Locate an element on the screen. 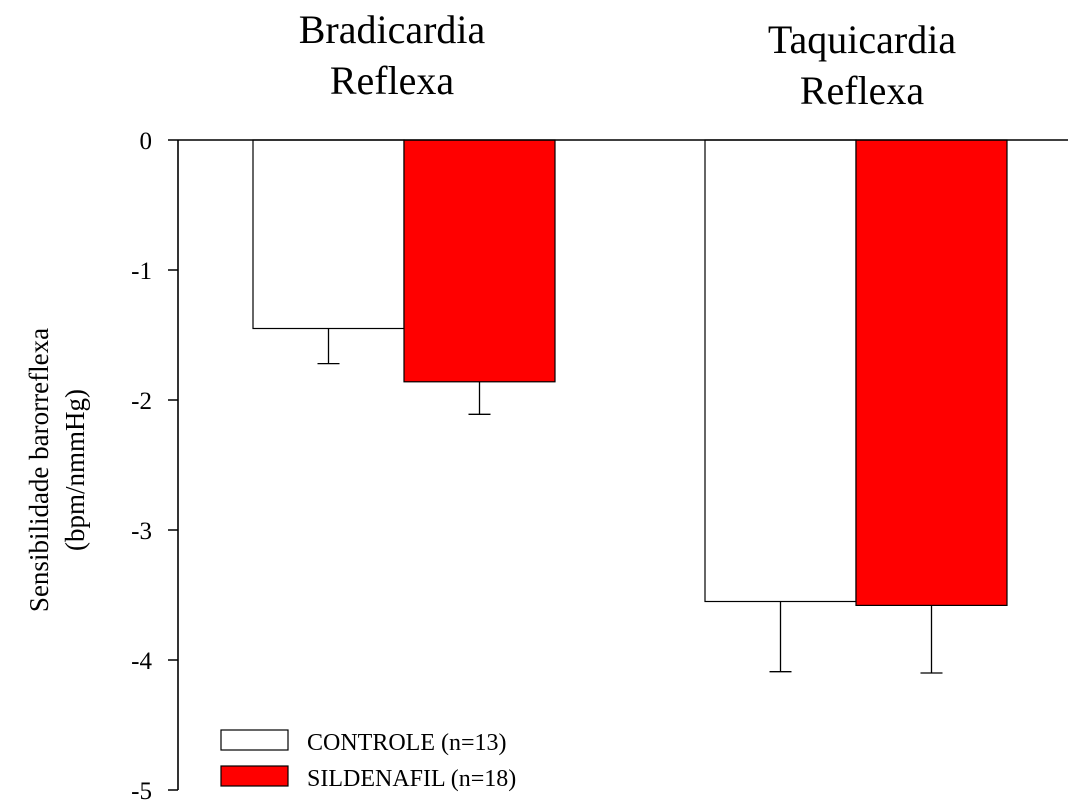 The image size is (1079, 805). bar-sildenafil-taquicardia is located at coordinates (931, 372).